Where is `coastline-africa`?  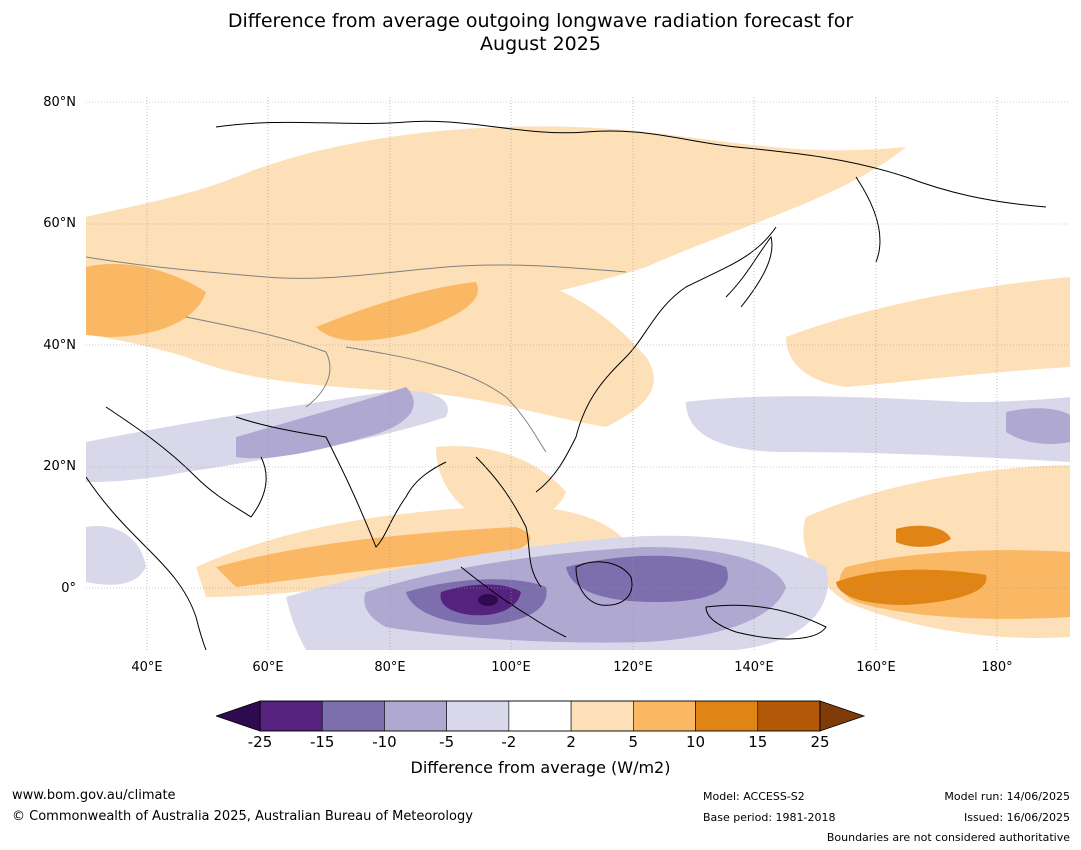
coastline-africa is located at coordinates (146, 563).